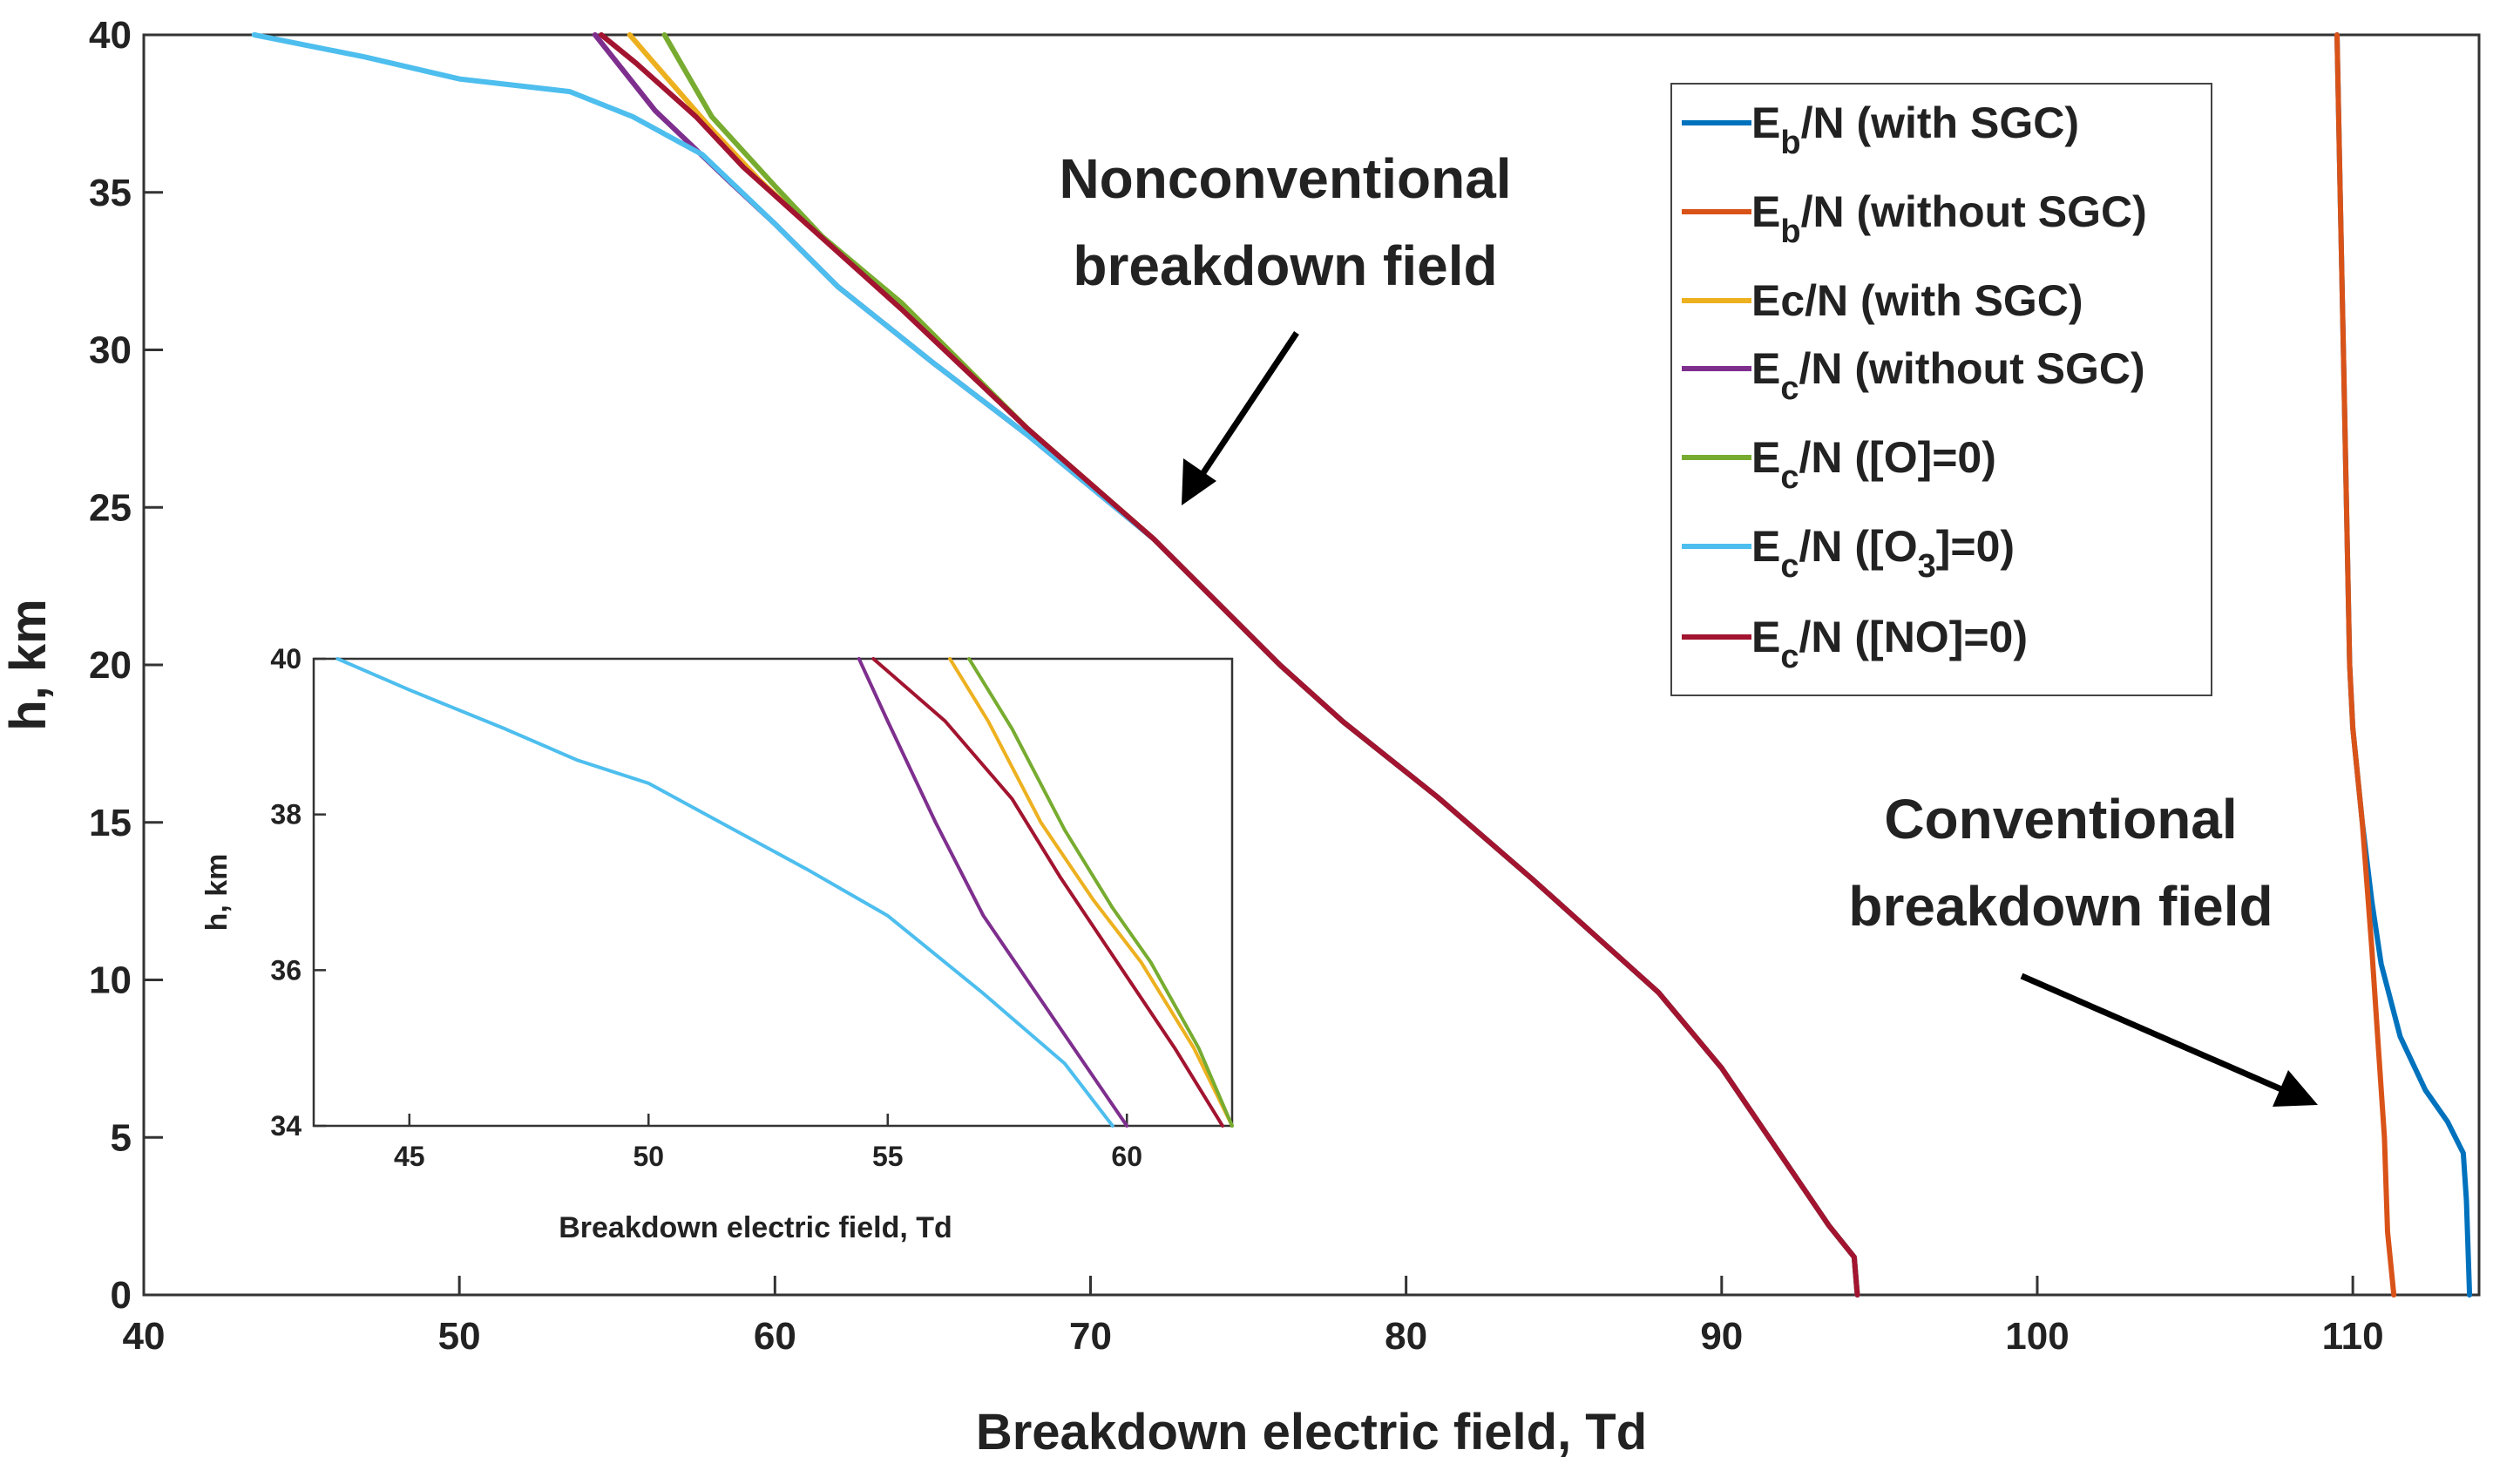 Image resolution: width=2493 pixels, height=1484 pixels. I want to click on main-x-tick-label: 110, so click(2353, 1336).